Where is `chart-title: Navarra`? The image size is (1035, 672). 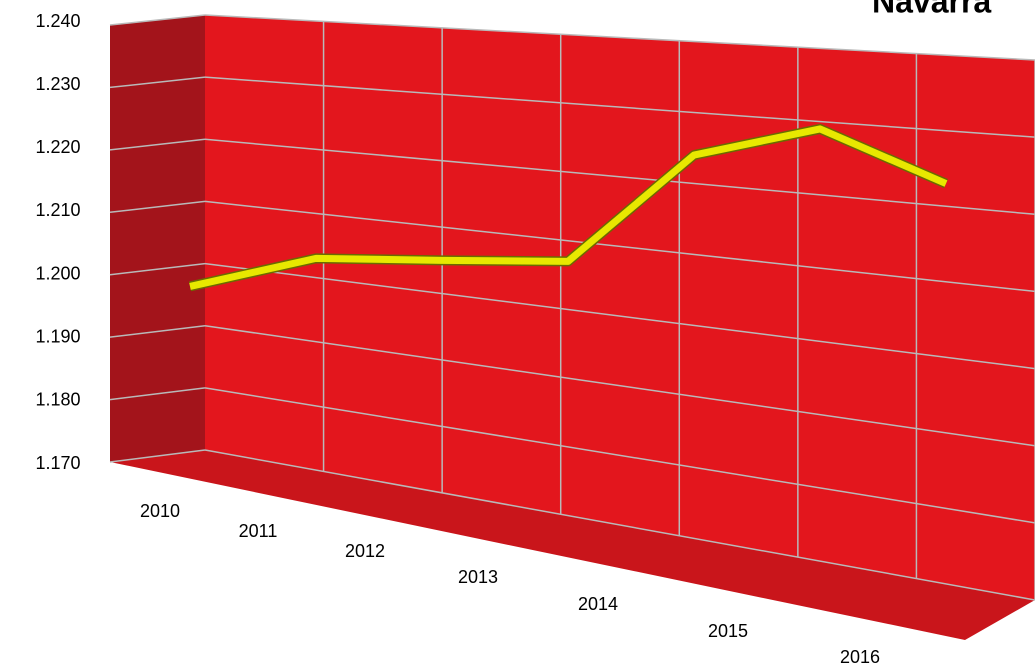
chart-title: Navarra is located at coordinates (931, 9).